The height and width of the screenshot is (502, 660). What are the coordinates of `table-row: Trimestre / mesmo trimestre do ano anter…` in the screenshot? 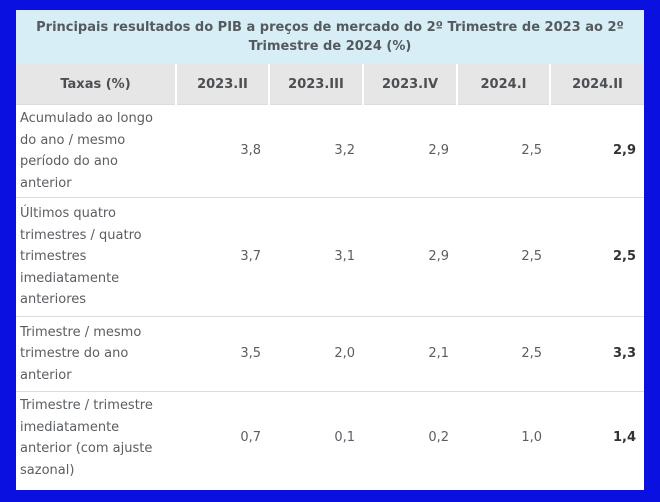 It's located at (330, 354).